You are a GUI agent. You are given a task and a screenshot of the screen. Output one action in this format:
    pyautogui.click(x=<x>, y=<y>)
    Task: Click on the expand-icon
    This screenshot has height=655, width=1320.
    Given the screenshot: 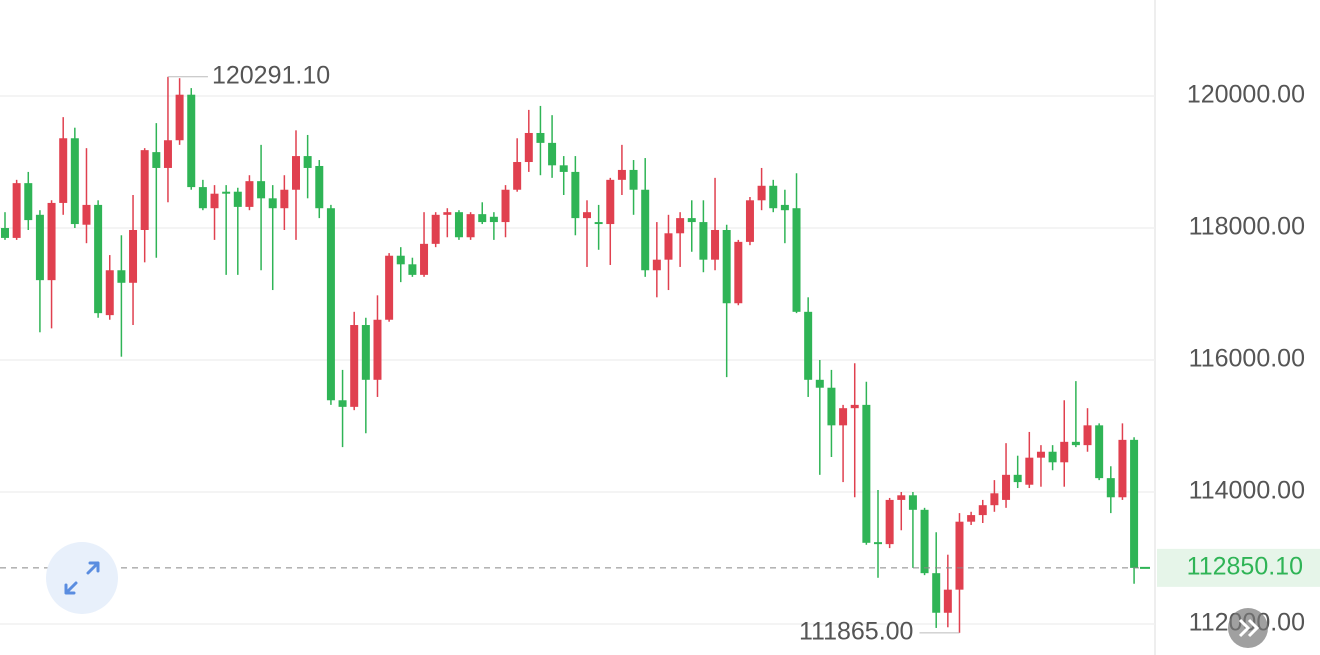 What is the action you would take?
    pyautogui.click(x=82, y=578)
    